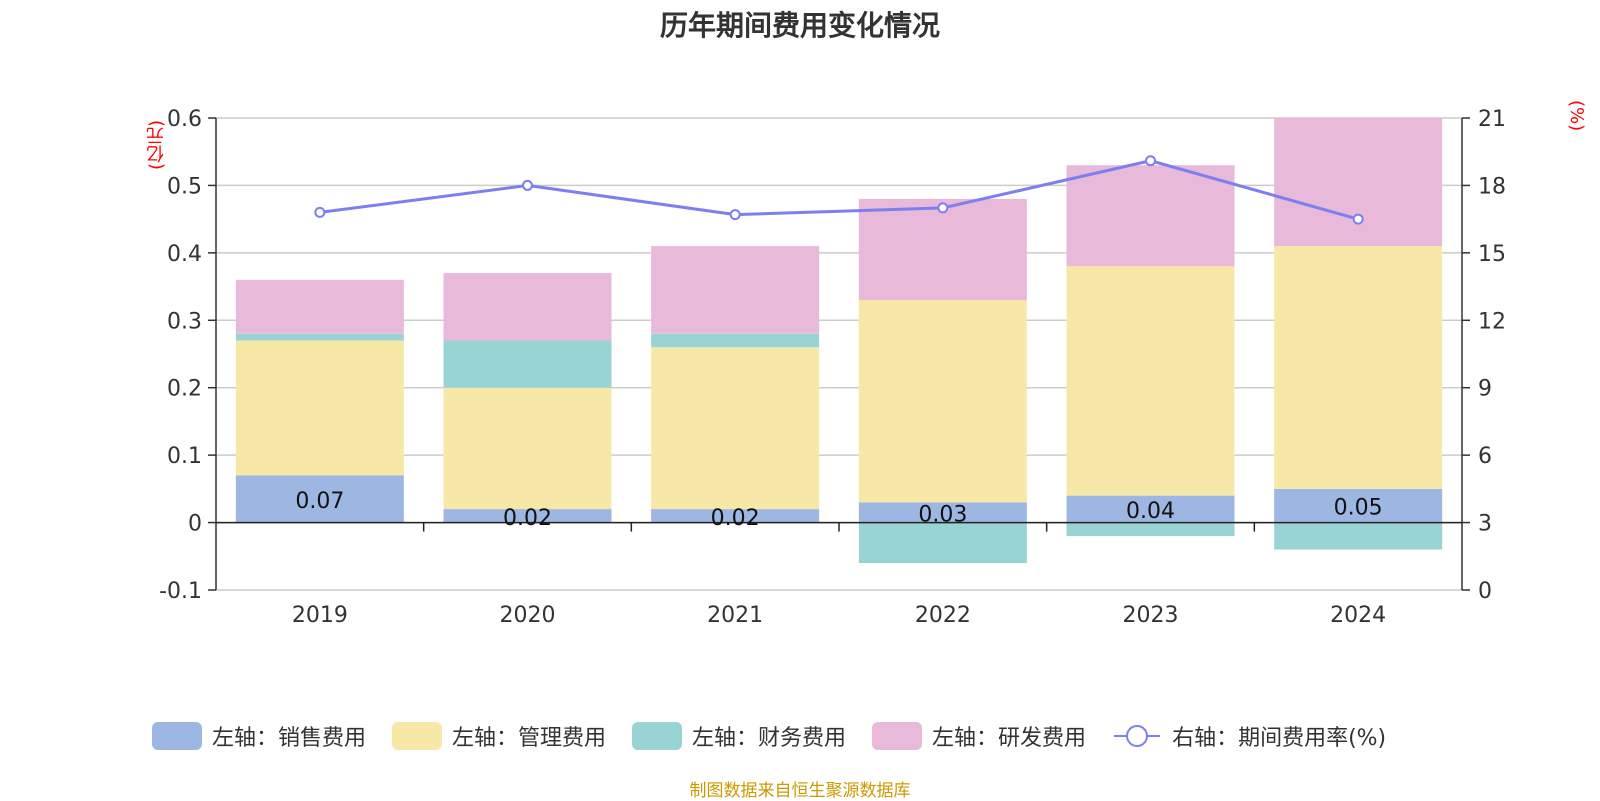  I want to click on bar-segment-2021-s0, so click(735, 516).